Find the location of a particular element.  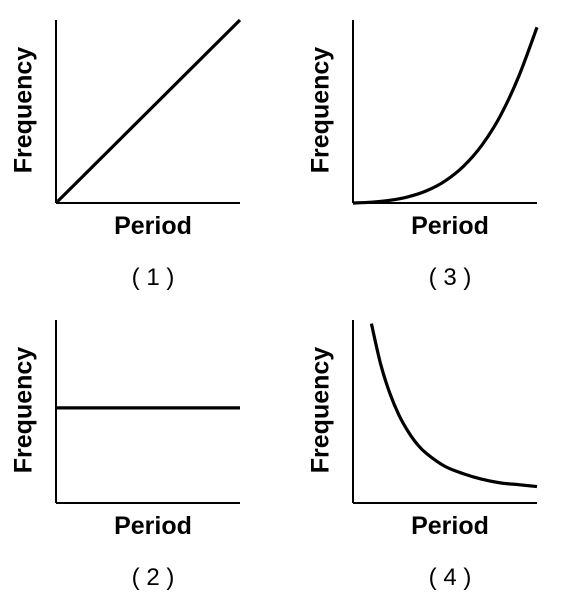

chart-caption: ( 4 ) is located at coordinates (450, 577).